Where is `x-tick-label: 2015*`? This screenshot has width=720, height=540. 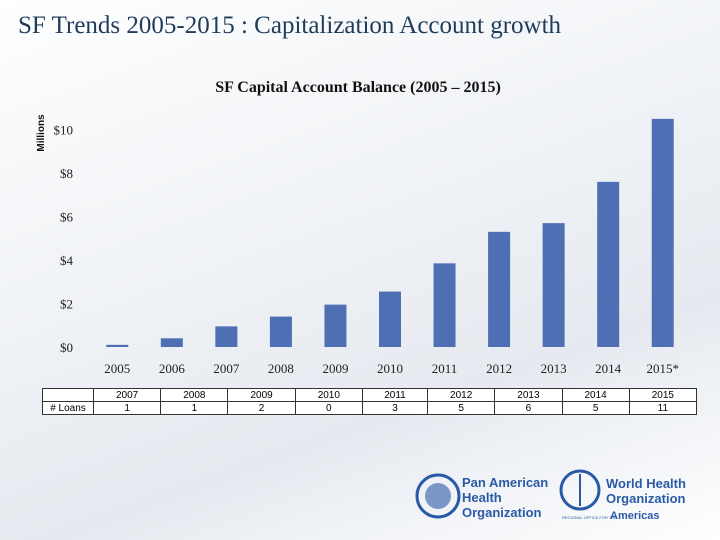
x-tick-label: 2015* is located at coordinates (662, 368).